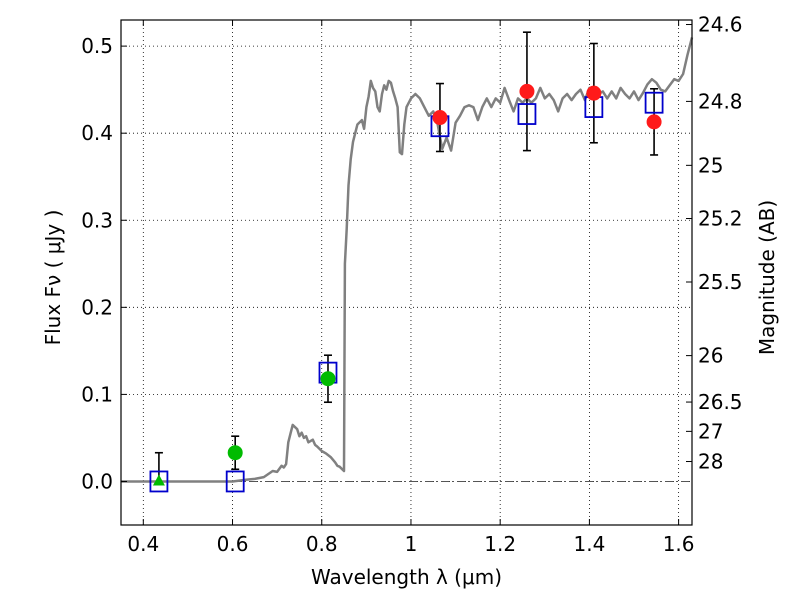  Describe the element at coordinates (589, 544) in the screenshot. I see `x-tick-label: 1.4` at that location.